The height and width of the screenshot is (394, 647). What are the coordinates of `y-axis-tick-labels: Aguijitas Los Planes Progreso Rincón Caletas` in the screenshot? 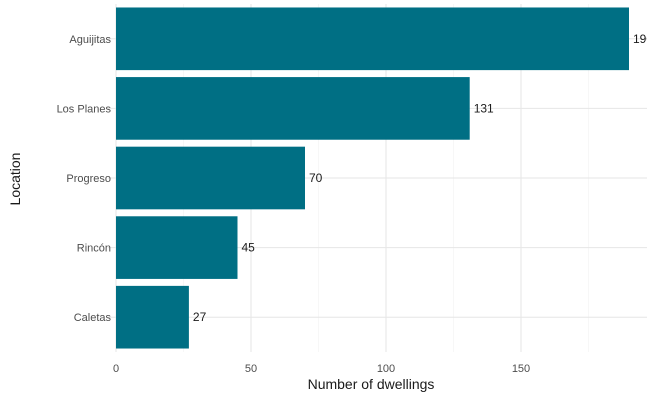 It's located at (84, 179).